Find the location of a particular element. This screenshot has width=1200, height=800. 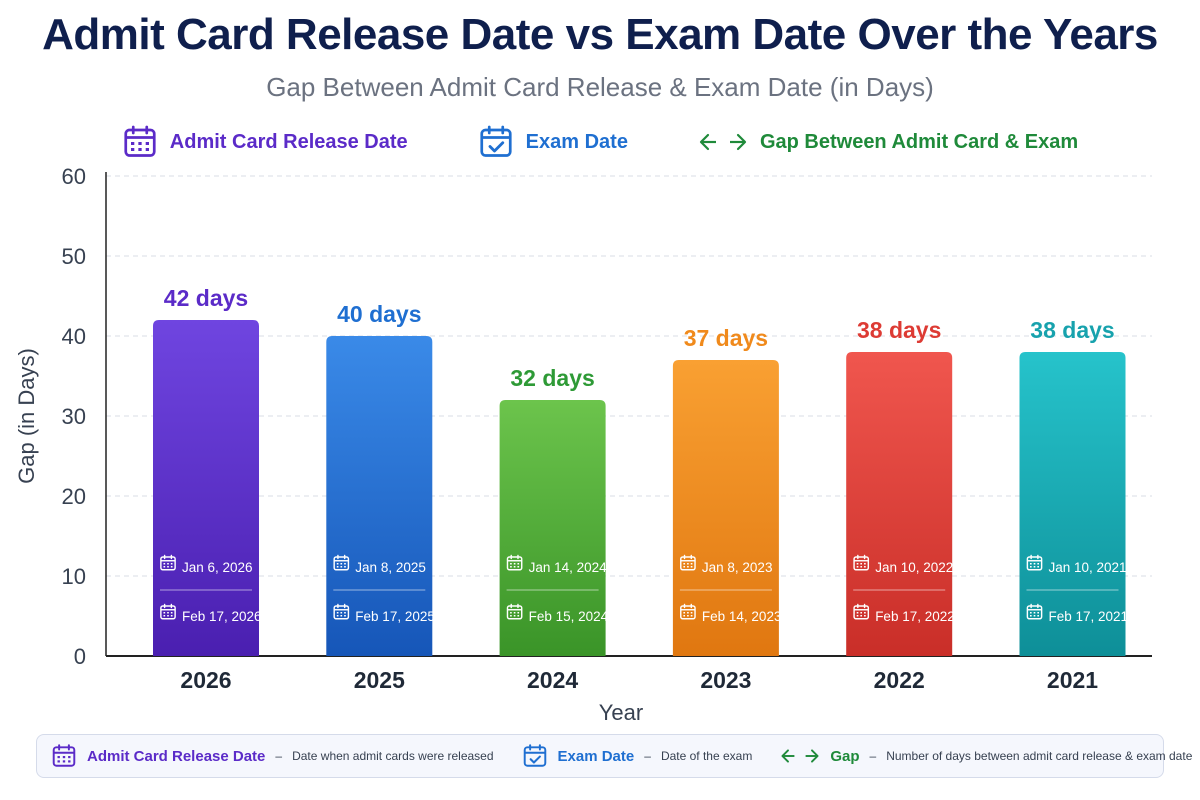

y-tick-label: 60 is located at coordinates (74, 176).